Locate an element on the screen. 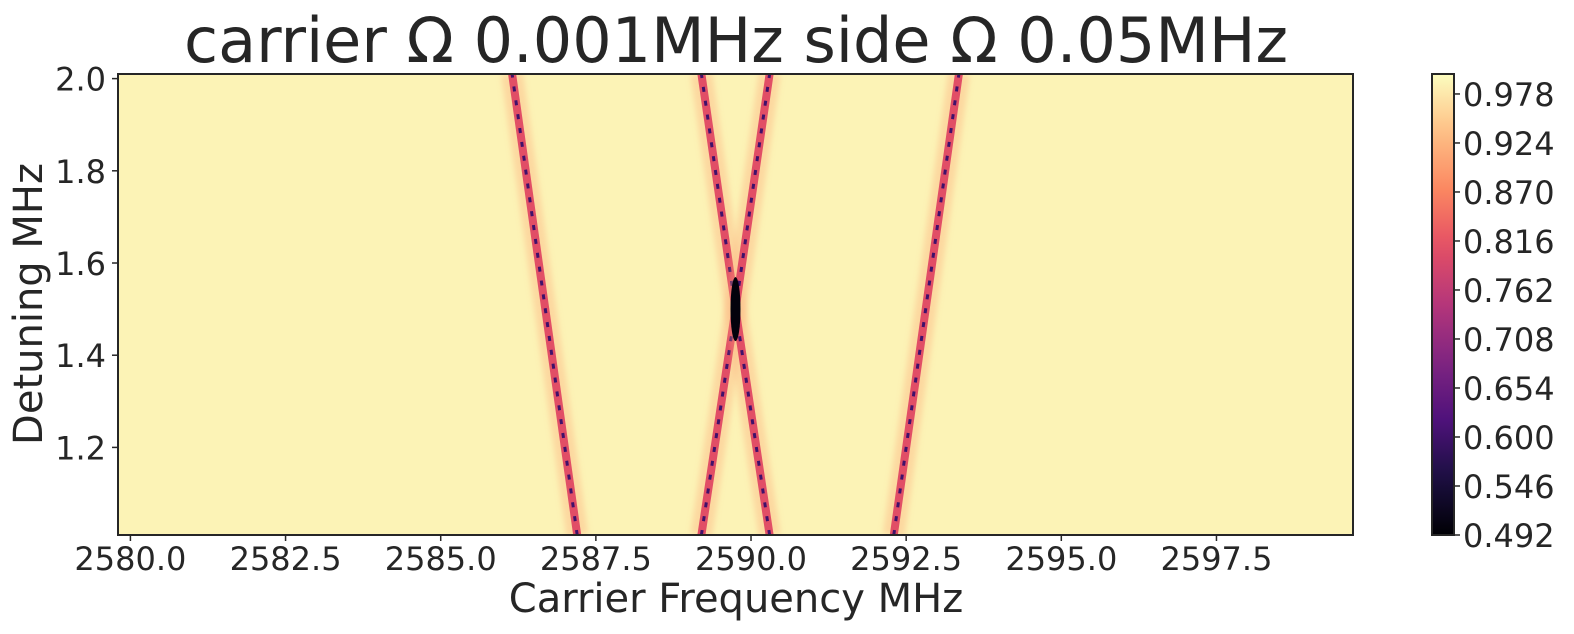 The image size is (1574, 634). colorbar-tick-label: 0.978 is located at coordinates (1509, 95).